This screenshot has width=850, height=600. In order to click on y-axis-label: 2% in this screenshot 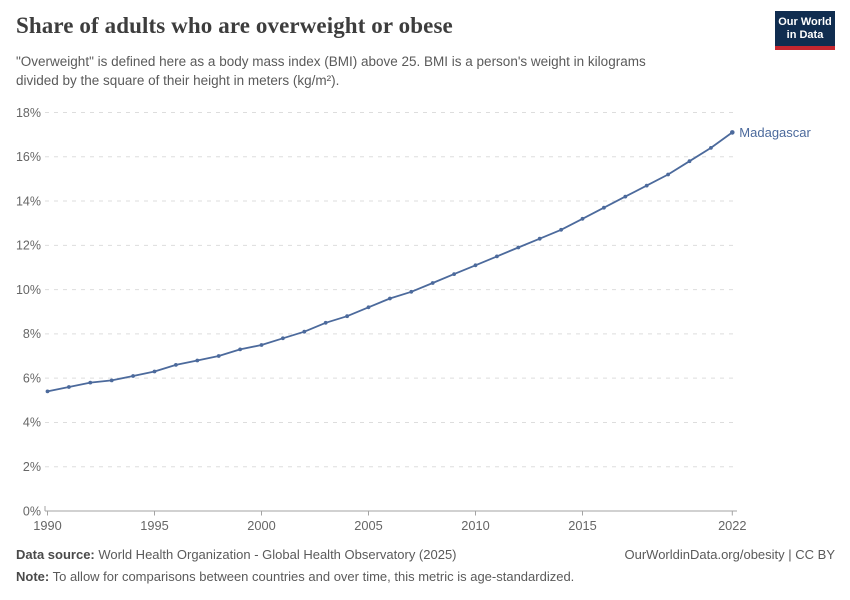, I will do `click(32, 467)`.